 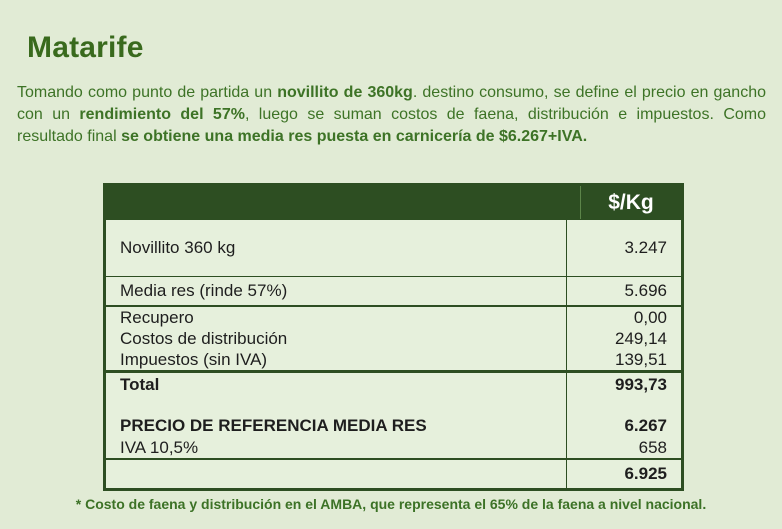 What do you see at coordinates (623, 385) in the screenshot?
I see `row-value: 993,73` at bounding box center [623, 385].